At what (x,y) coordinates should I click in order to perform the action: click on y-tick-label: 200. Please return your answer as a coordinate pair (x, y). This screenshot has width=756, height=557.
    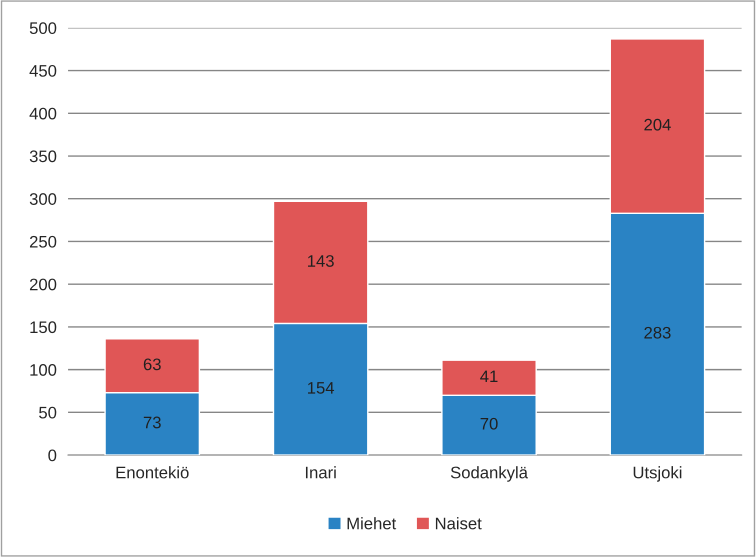
    Looking at the image, I should click on (43, 284).